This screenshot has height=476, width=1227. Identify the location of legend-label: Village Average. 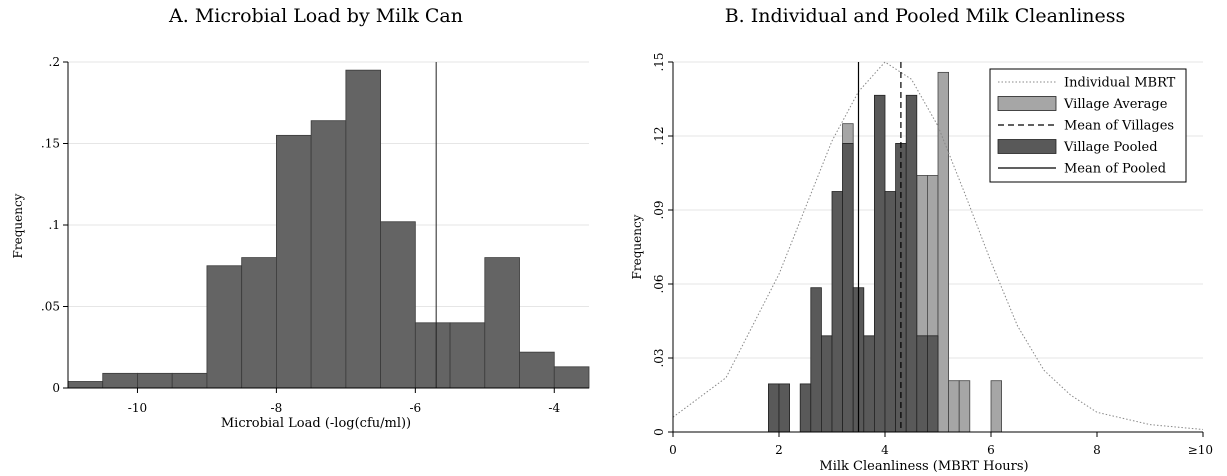
(1115, 104).